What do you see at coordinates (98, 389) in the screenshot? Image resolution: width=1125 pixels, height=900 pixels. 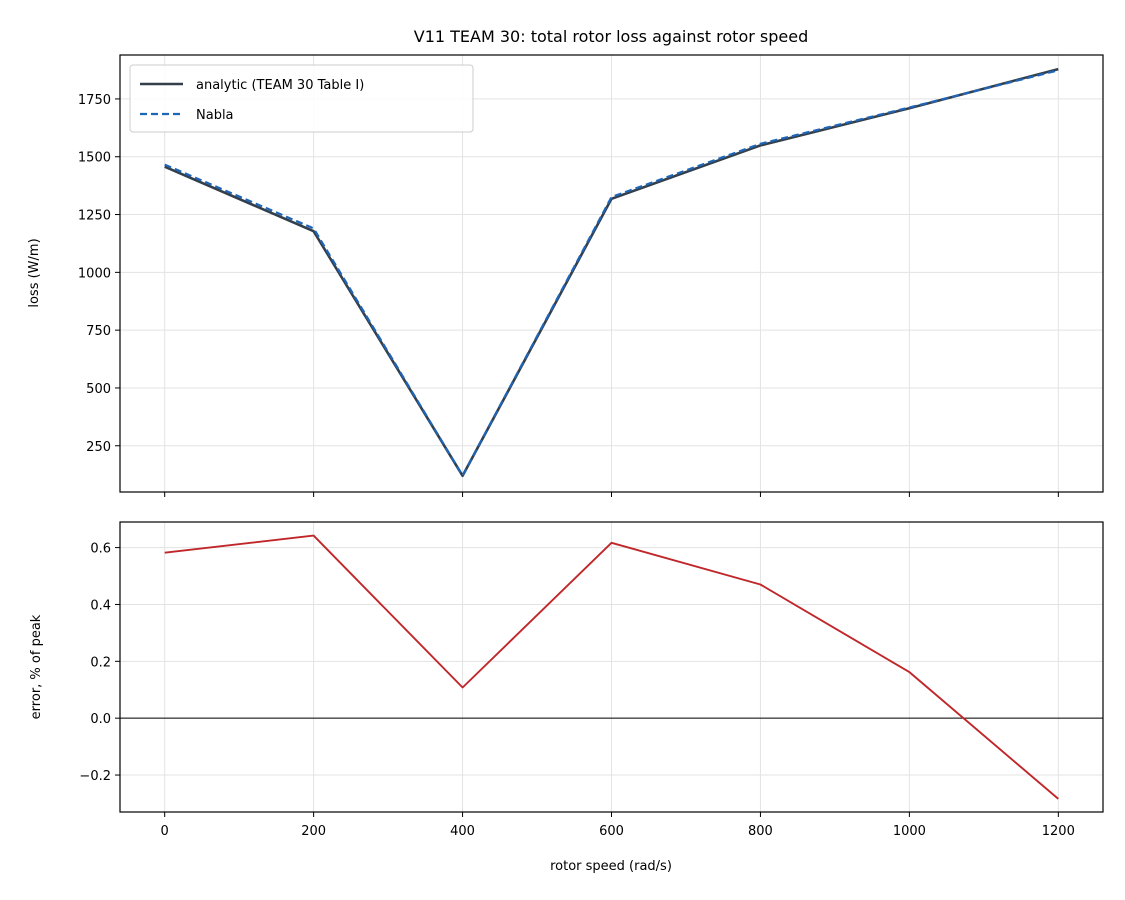 I see `loss-y-tick-label: 500` at bounding box center [98, 389].